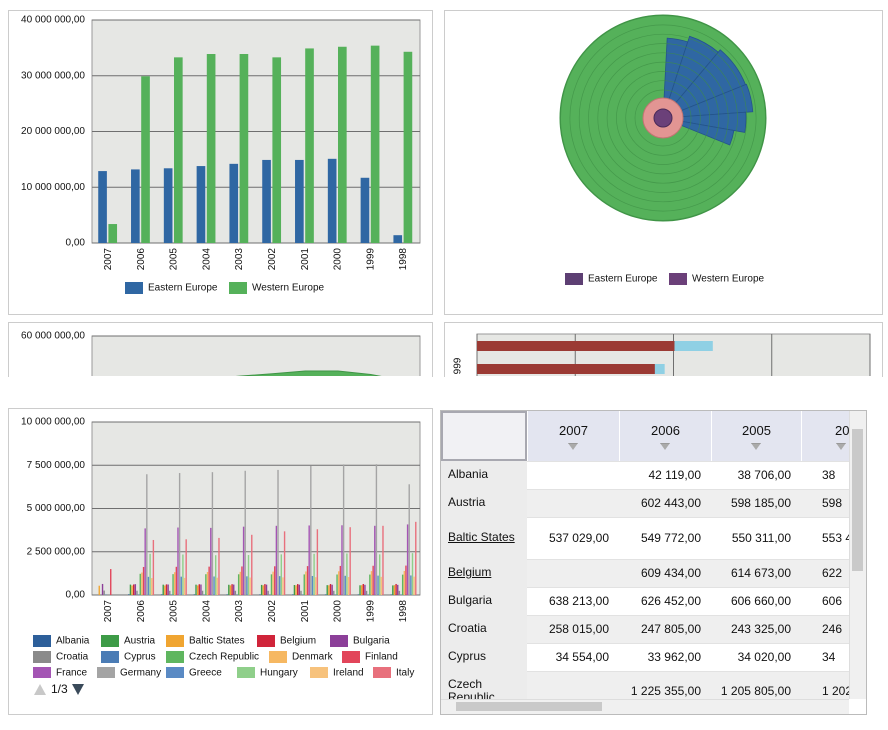 The height and width of the screenshot is (730, 888). Describe the element at coordinates (174, 611) in the screenshot. I see `x-tick-label: 2005` at that location.